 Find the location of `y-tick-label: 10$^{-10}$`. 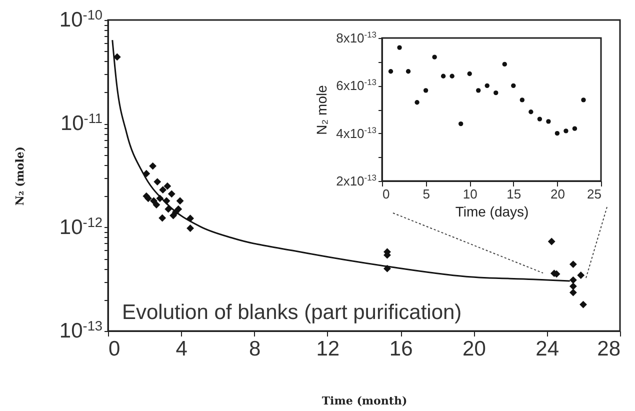

y-tick-label: 10$^{-10}$ is located at coordinates (81, 19).